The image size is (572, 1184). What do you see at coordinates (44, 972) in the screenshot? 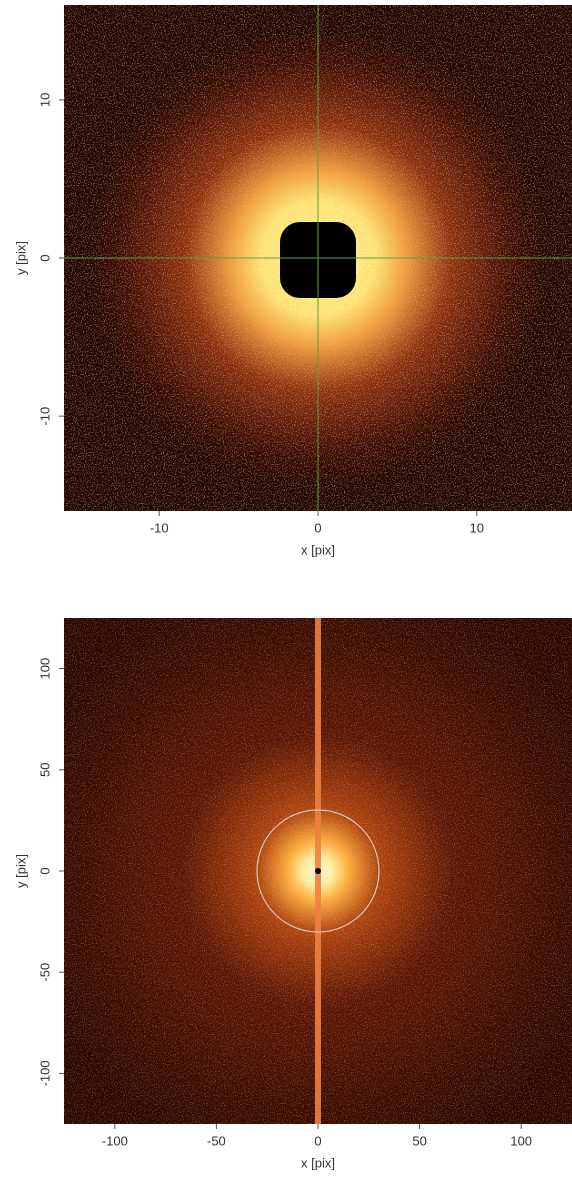
I see `y-tick-label: -50` at bounding box center [44, 972].